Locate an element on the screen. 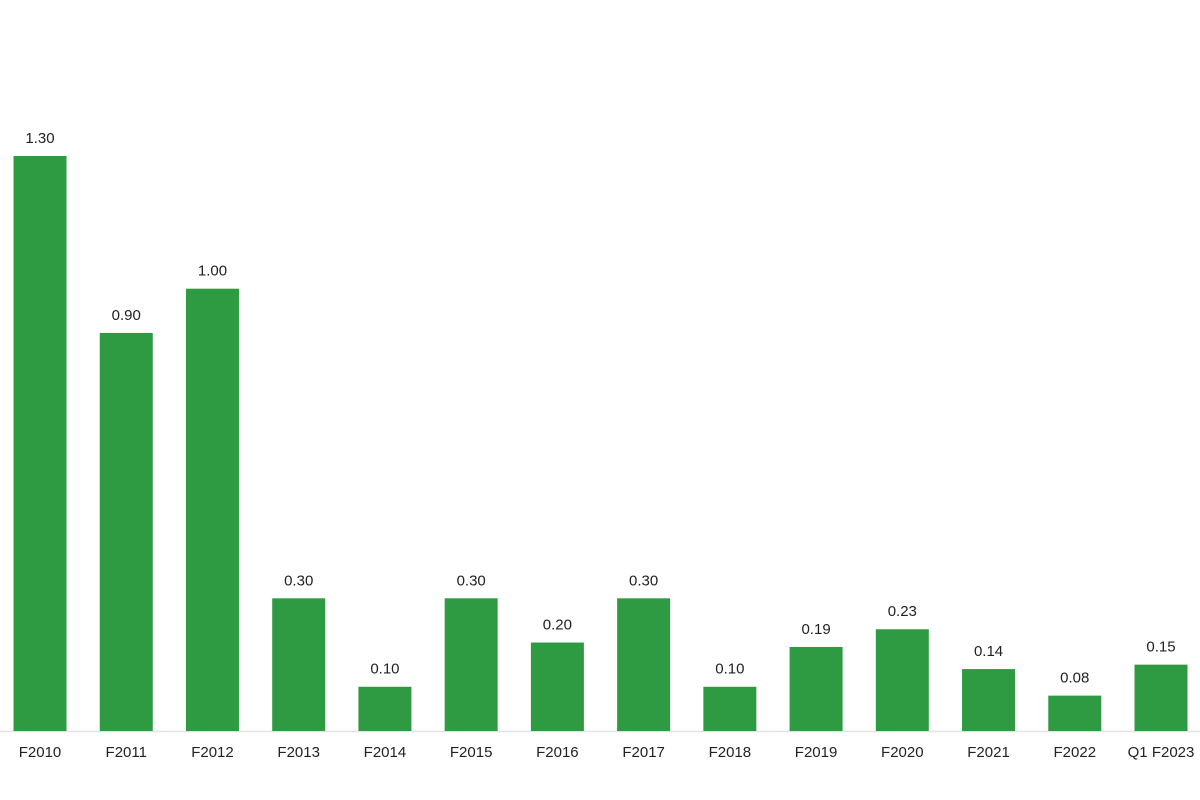 This screenshot has height=800, width=1200. x-tick-label: F2020 is located at coordinates (902, 752).